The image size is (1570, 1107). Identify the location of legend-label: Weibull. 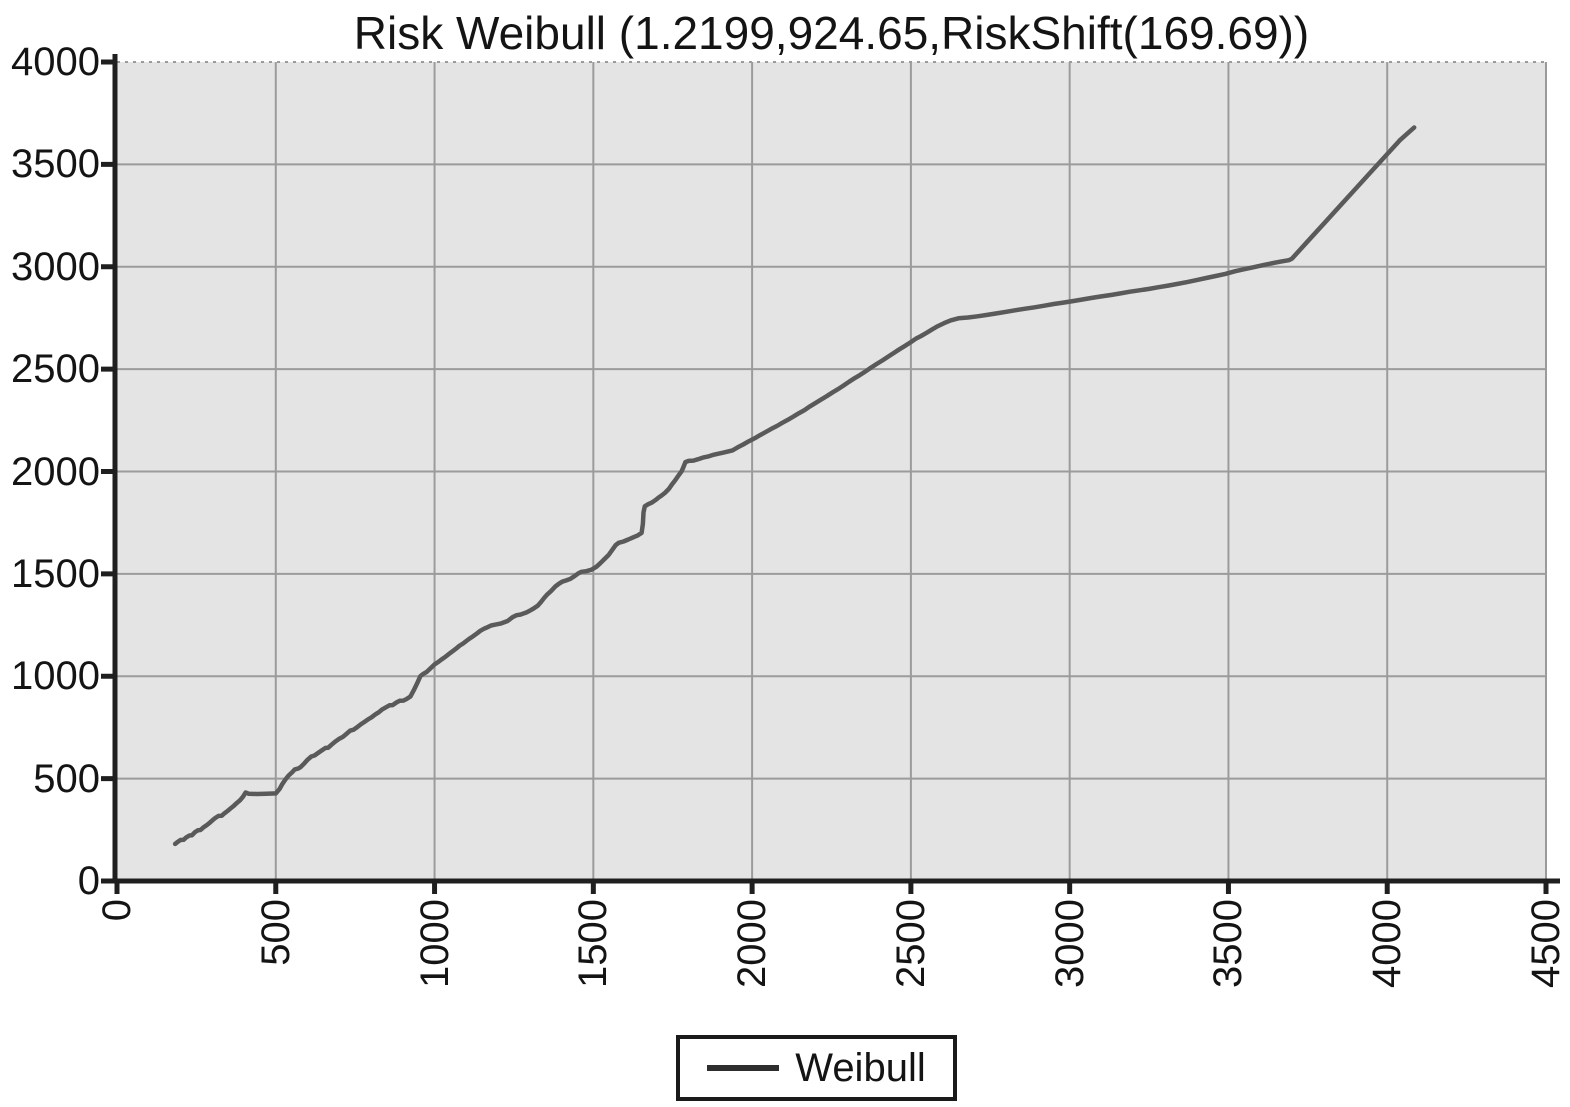
(860, 1067).